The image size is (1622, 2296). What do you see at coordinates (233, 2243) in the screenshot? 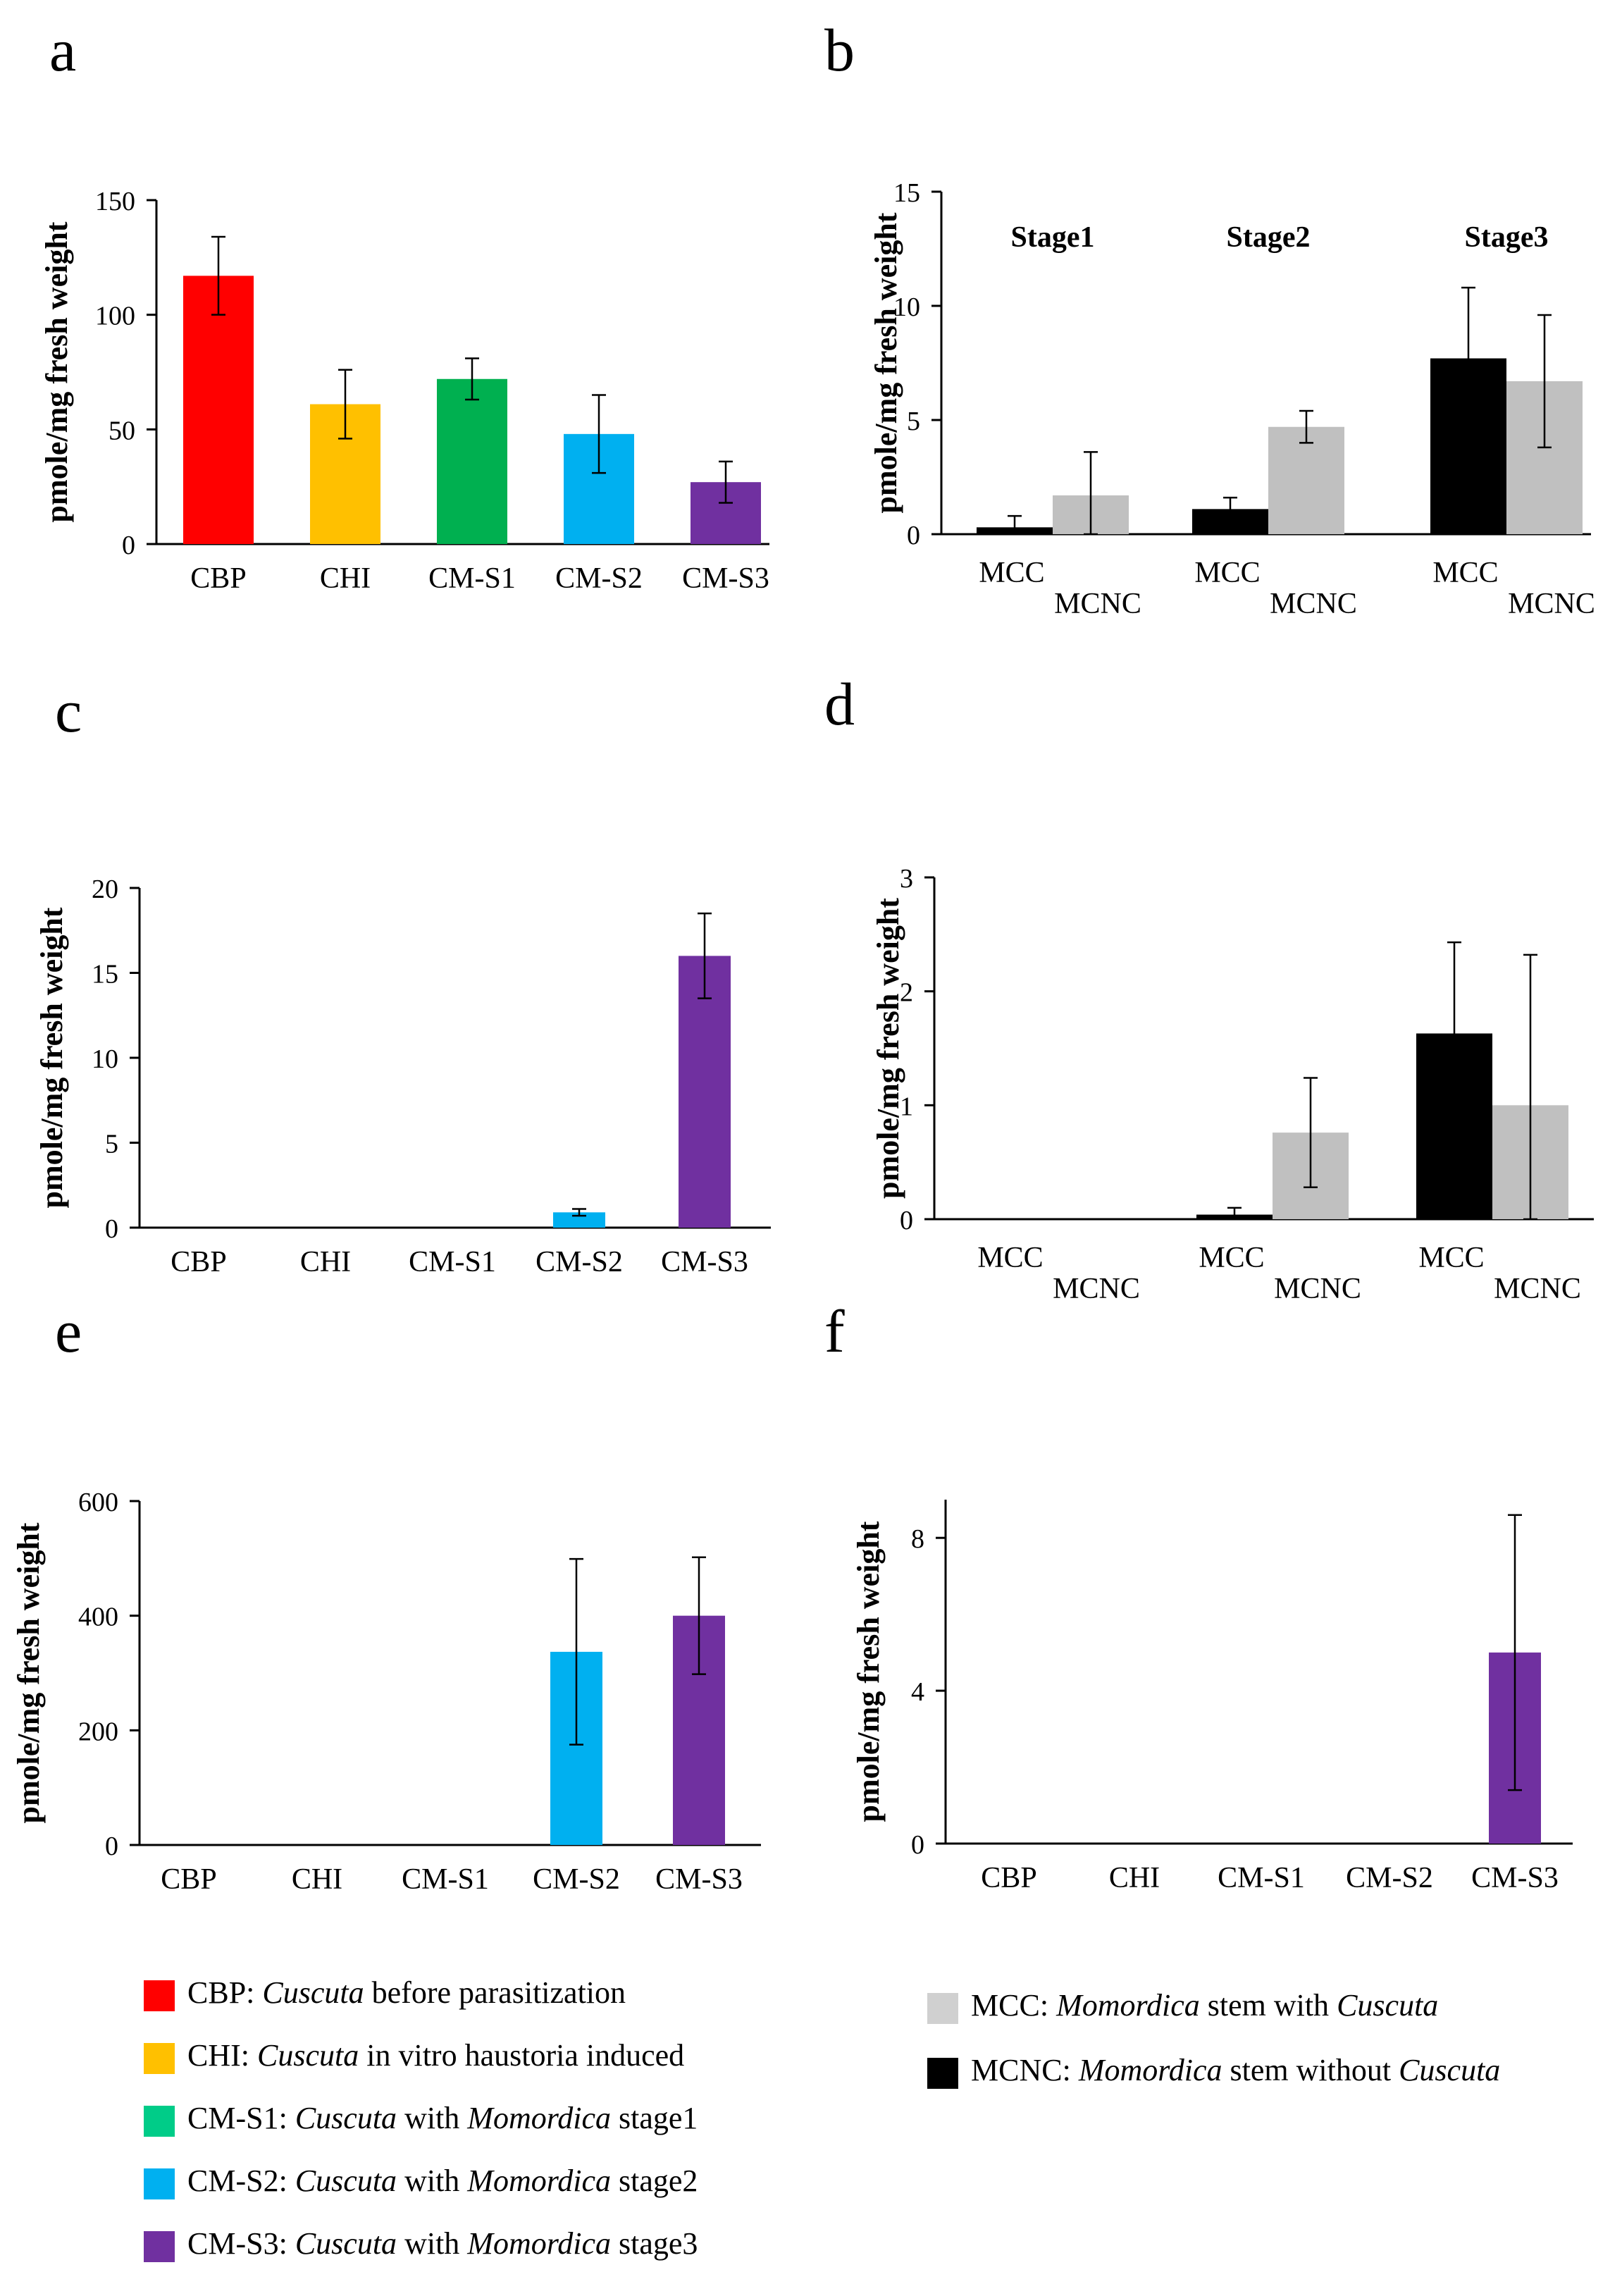
I see `legend-abbr: CM-S3` at bounding box center [233, 2243].